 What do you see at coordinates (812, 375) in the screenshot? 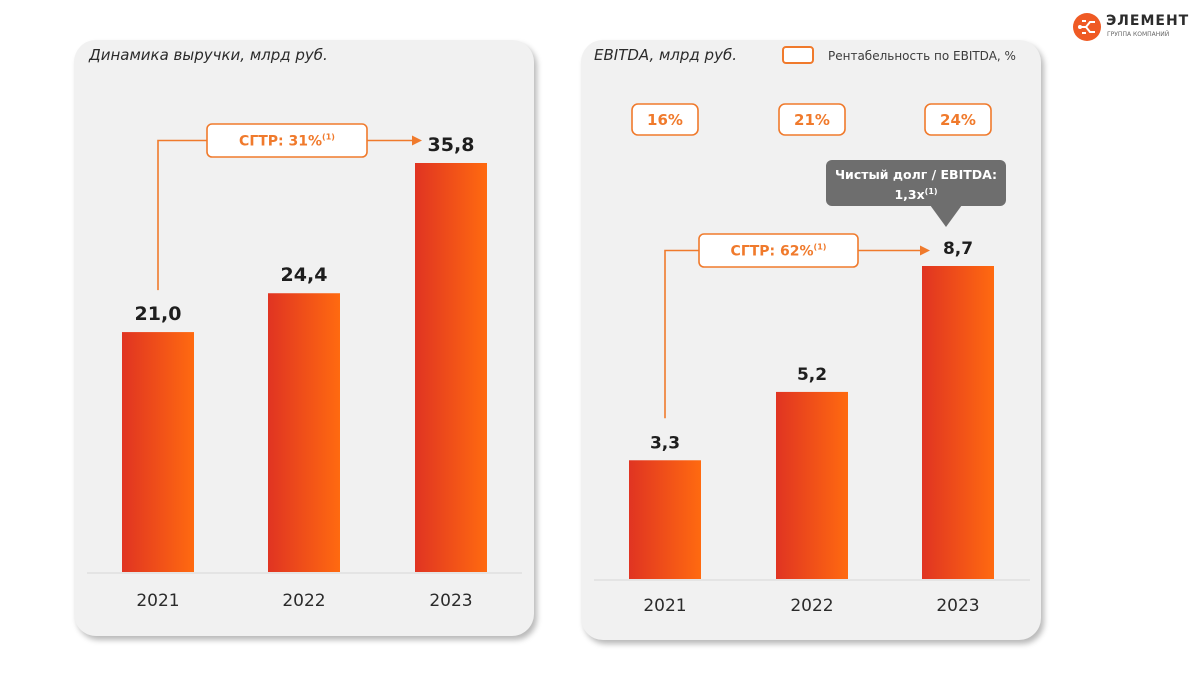
I see `chart-1-value-label: 5,2` at bounding box center [812, 375].